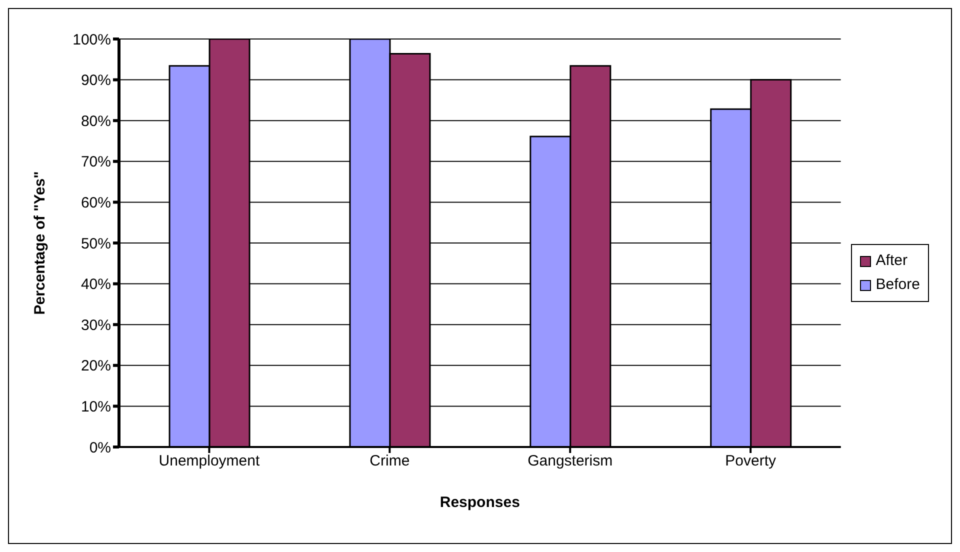  Describe the element at coordinates (95, 285) in the screenshot. I see `y-tick-label: 40%` at that location.